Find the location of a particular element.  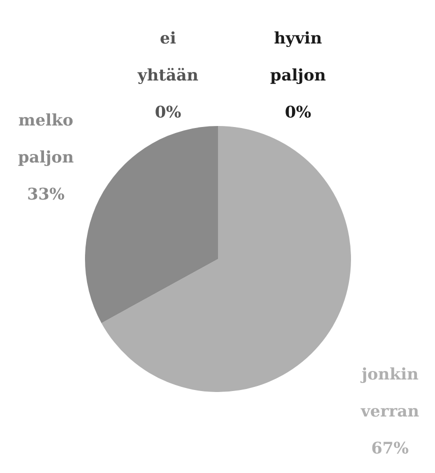

slice-label: jonkin verran is located at coordinates (390, 392).